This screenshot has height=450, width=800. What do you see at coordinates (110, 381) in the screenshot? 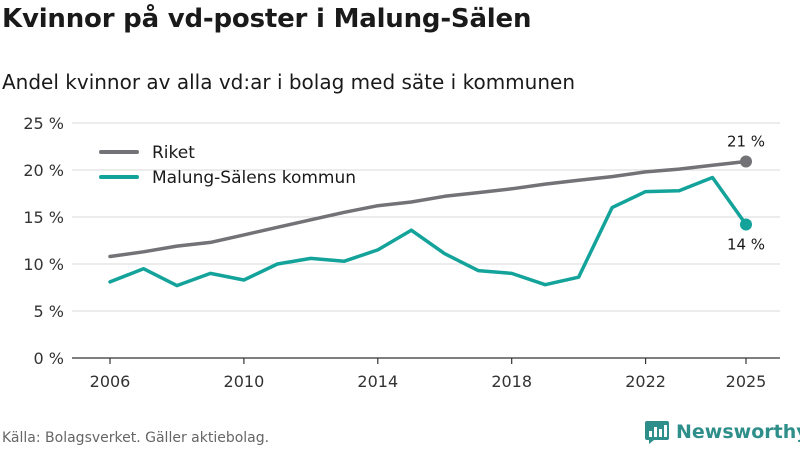
I see `x-tick-label: 2006` at bounding box center [110, 381].